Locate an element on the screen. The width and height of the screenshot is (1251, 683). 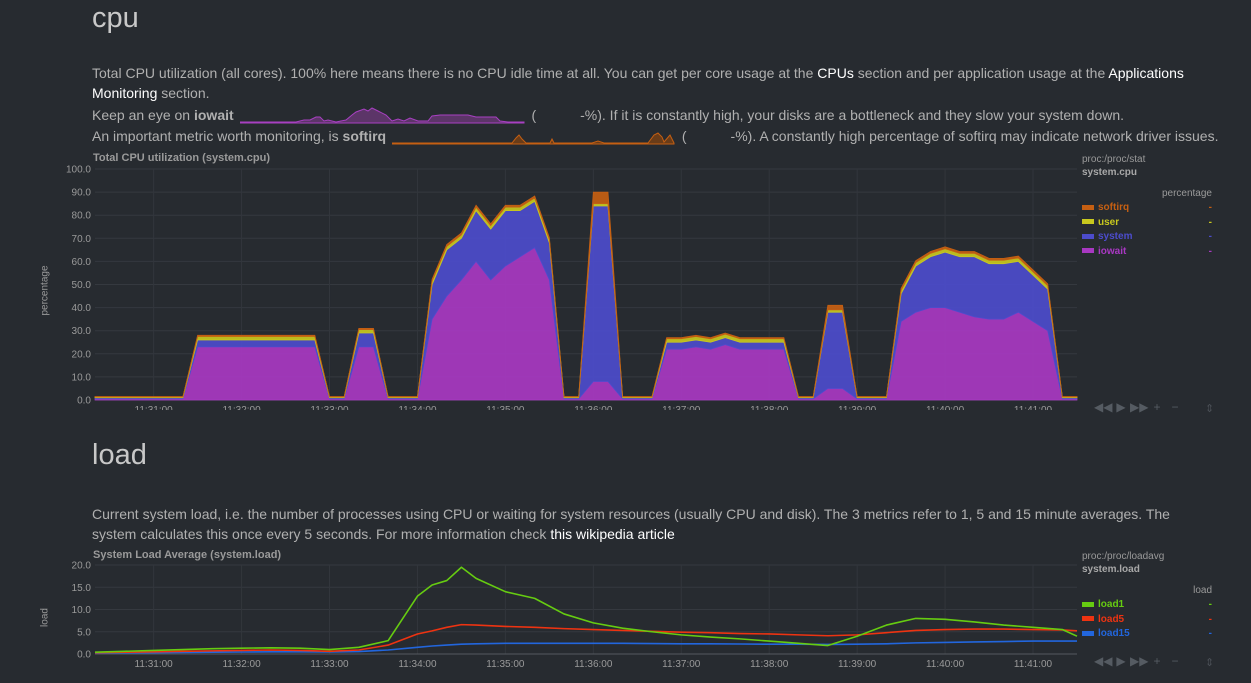
load-legend-value-load1: - is located at coordinates (1210, 604).